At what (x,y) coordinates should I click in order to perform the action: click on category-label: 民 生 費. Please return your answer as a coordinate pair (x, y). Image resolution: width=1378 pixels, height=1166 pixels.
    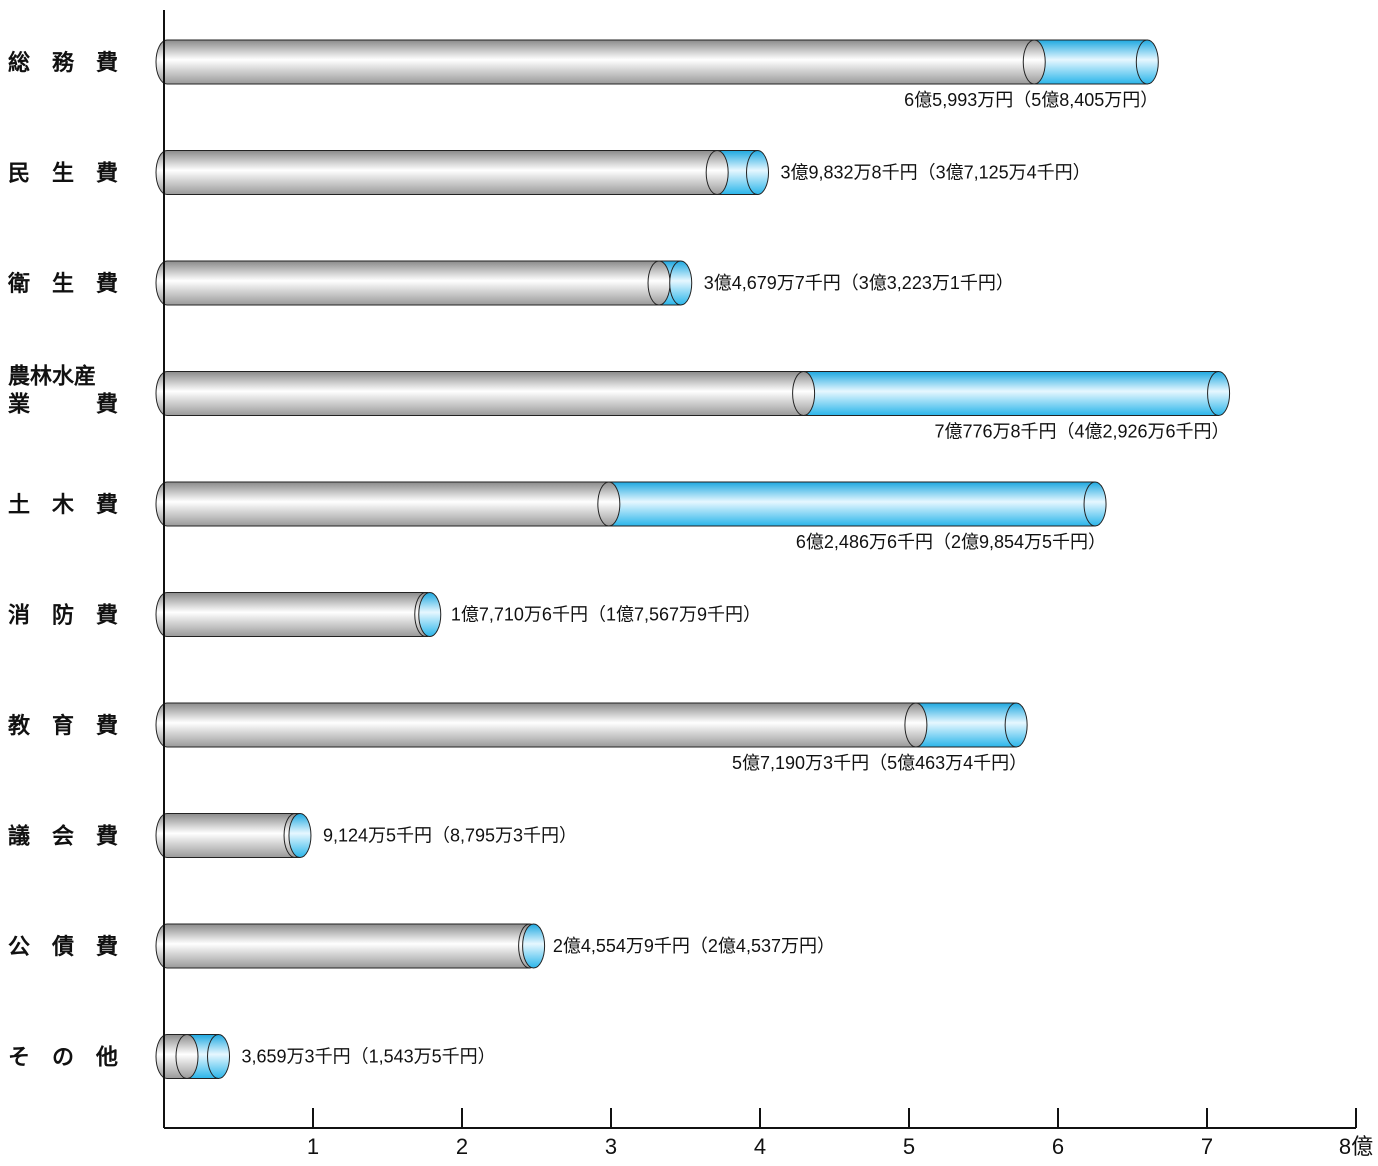
    Looking at the image, I should click on (63, 173).